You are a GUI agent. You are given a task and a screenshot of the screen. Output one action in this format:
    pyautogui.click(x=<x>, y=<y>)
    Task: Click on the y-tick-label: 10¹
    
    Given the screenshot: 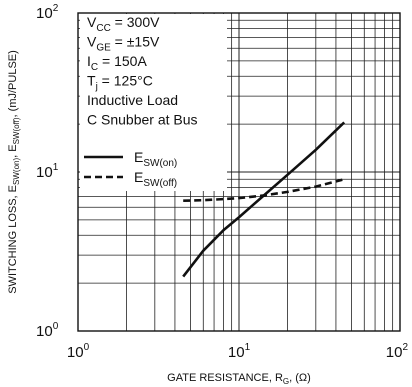 What is the action you would take?
    pyautogui.click(x=47, y=171)
    